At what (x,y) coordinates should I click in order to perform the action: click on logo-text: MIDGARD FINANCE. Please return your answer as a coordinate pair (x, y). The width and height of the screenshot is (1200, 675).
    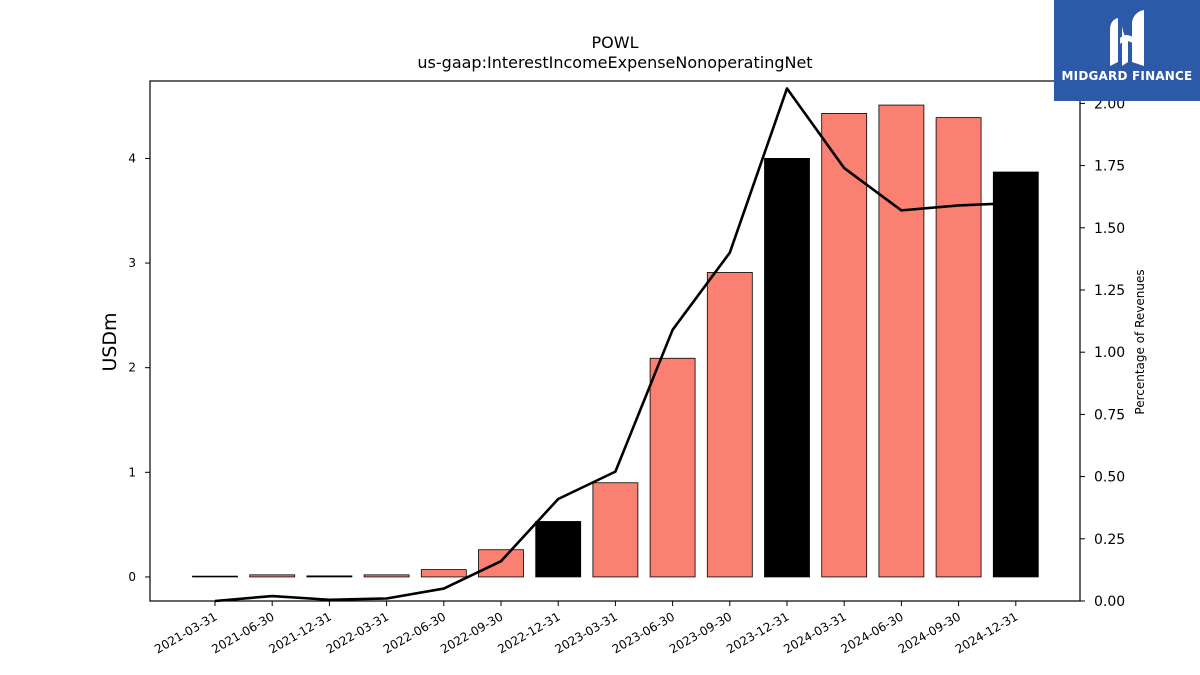
    Looking at the image, I should click on (1127, 76).